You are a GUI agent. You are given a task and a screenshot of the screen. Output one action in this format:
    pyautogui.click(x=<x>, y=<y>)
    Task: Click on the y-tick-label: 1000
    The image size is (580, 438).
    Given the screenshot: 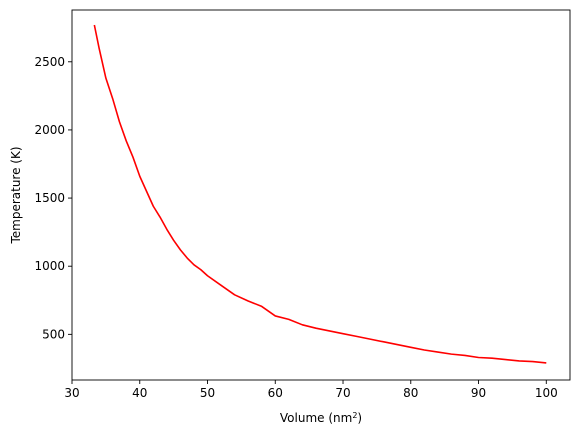 What is the action you would take?
    pyautogui.click(x=49, y=266)
    